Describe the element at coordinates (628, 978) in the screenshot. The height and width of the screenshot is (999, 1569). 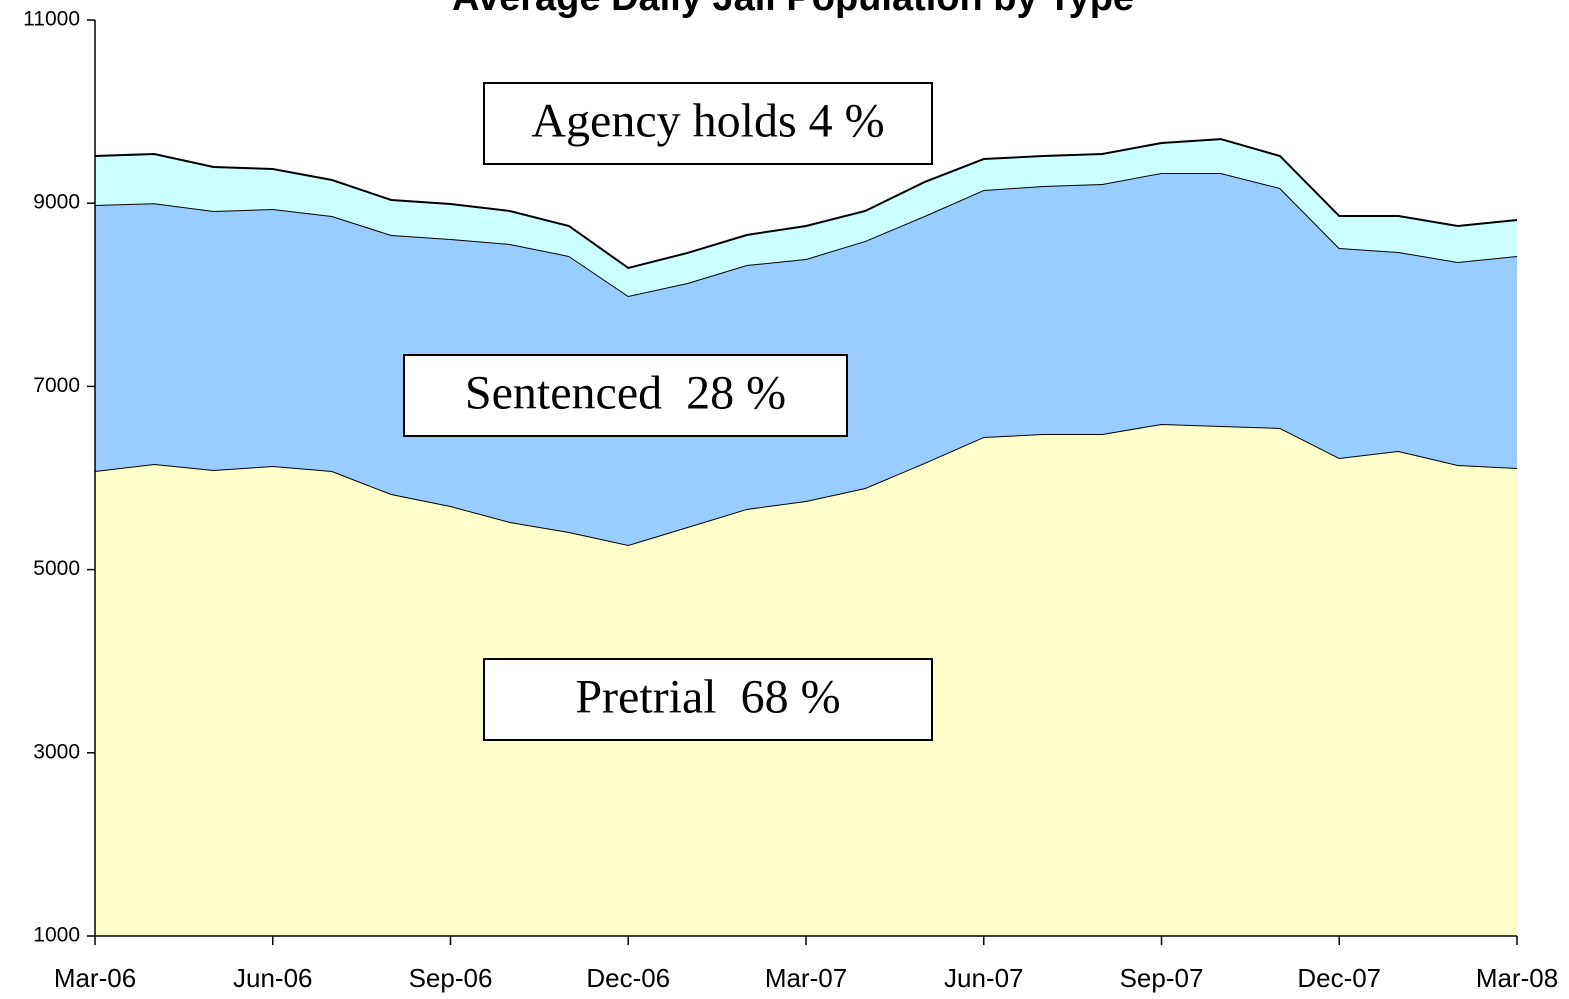
I see `x-tick-label: Dec-06` at that location.